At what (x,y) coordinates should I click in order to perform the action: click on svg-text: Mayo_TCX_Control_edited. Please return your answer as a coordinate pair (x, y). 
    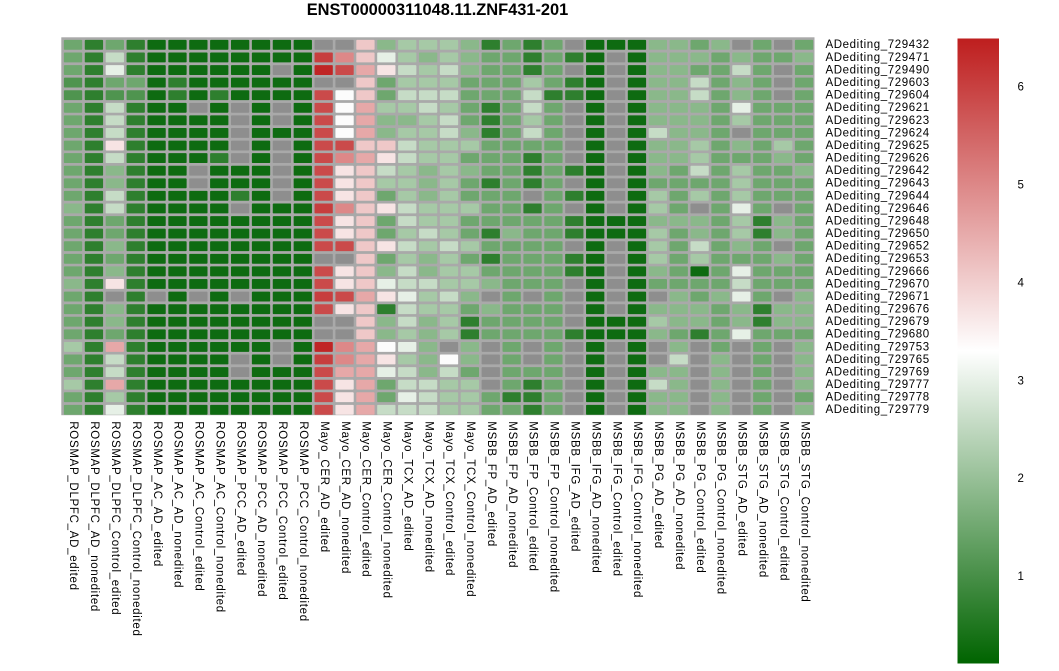
    Looking at the image, I should click on (449, 498).